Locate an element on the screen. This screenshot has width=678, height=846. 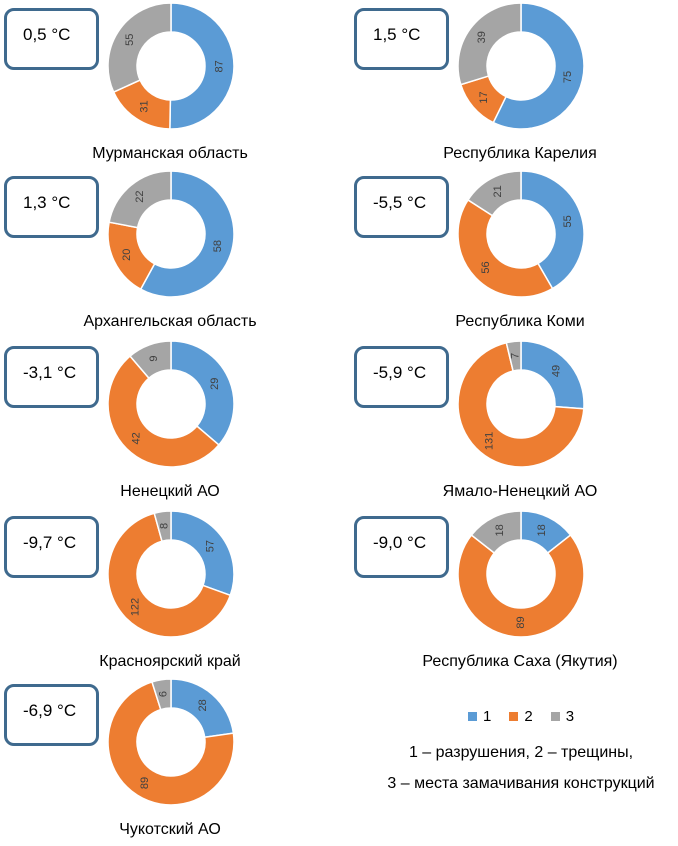
chart-panel: -3,1 °C 29 42 9 Ненецкий АО is located at coordinates (150, 423).